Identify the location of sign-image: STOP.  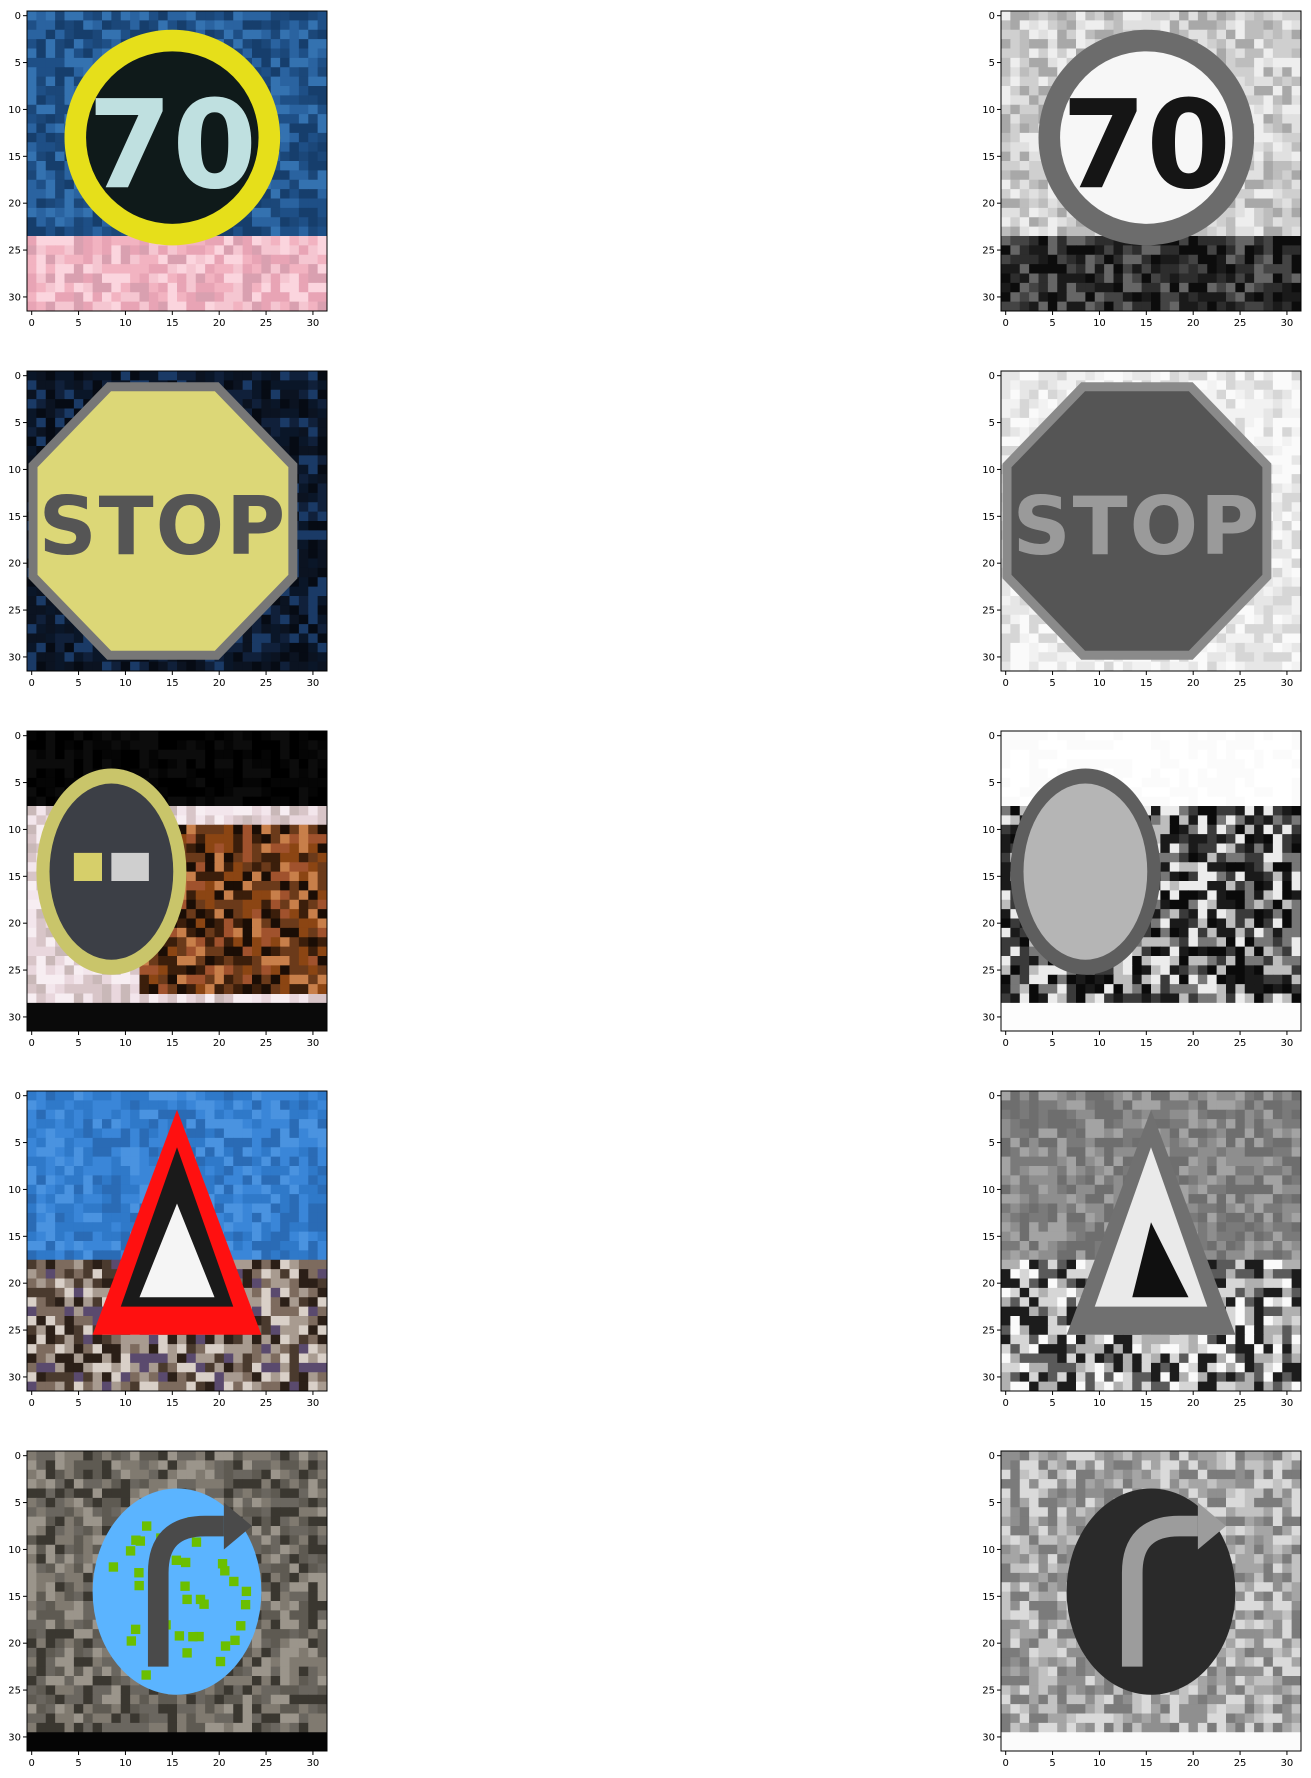
(177, 521).